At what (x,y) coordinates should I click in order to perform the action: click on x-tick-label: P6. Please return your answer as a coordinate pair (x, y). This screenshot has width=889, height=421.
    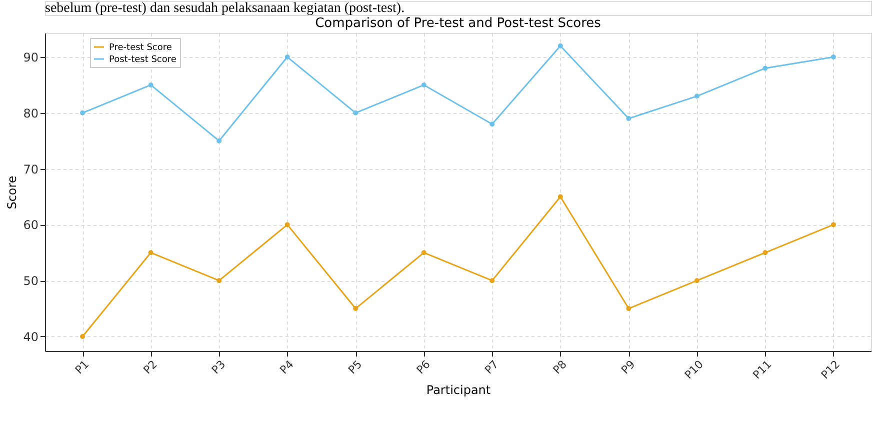
    Looking at the image, I should click on (423, 367).